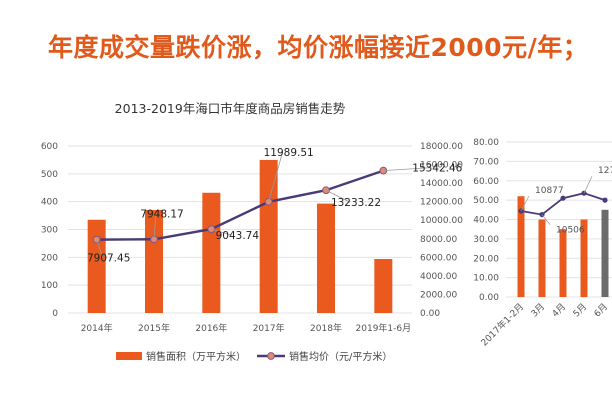 The image size is (612, 418). I want to click on data-label: 13233.22, so click(356, 203).